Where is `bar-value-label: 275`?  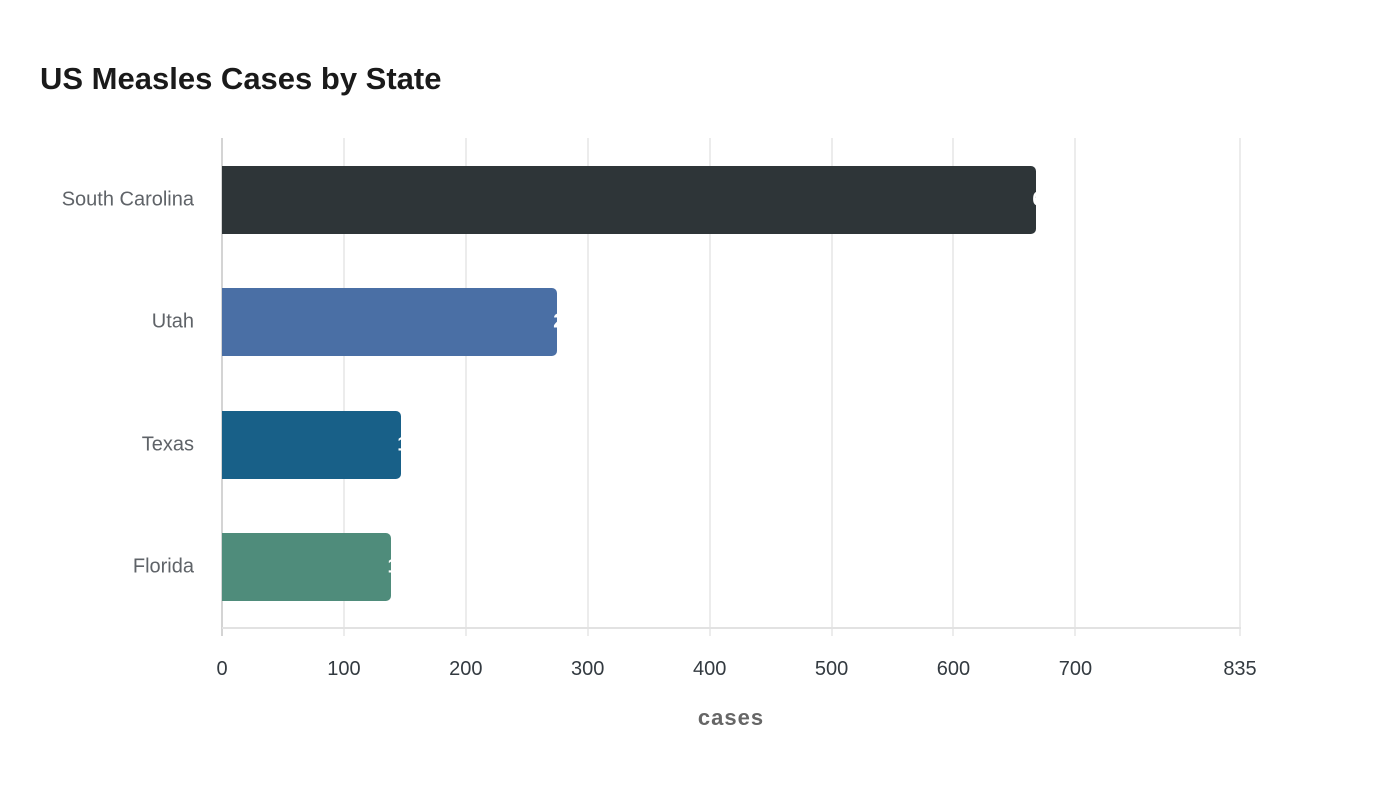 bar-value-label: 275 is located at coordinates (570, 321).